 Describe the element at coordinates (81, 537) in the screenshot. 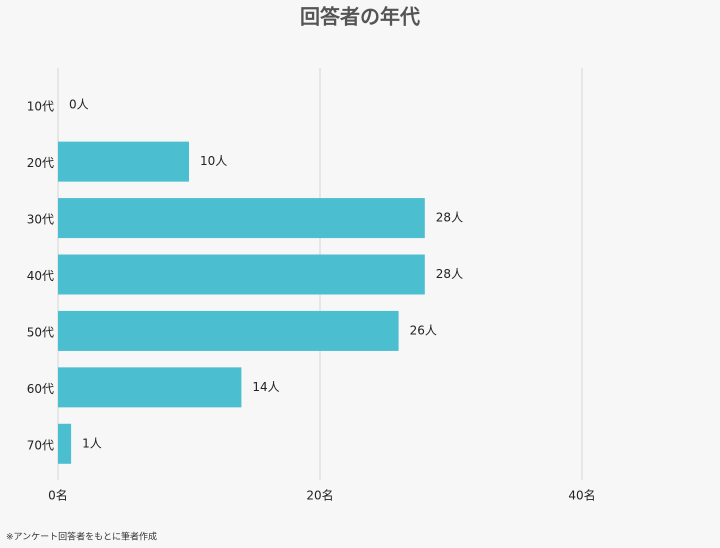

I see `footnote: ※アンケート回答者をもとに筆者作成` at that location.